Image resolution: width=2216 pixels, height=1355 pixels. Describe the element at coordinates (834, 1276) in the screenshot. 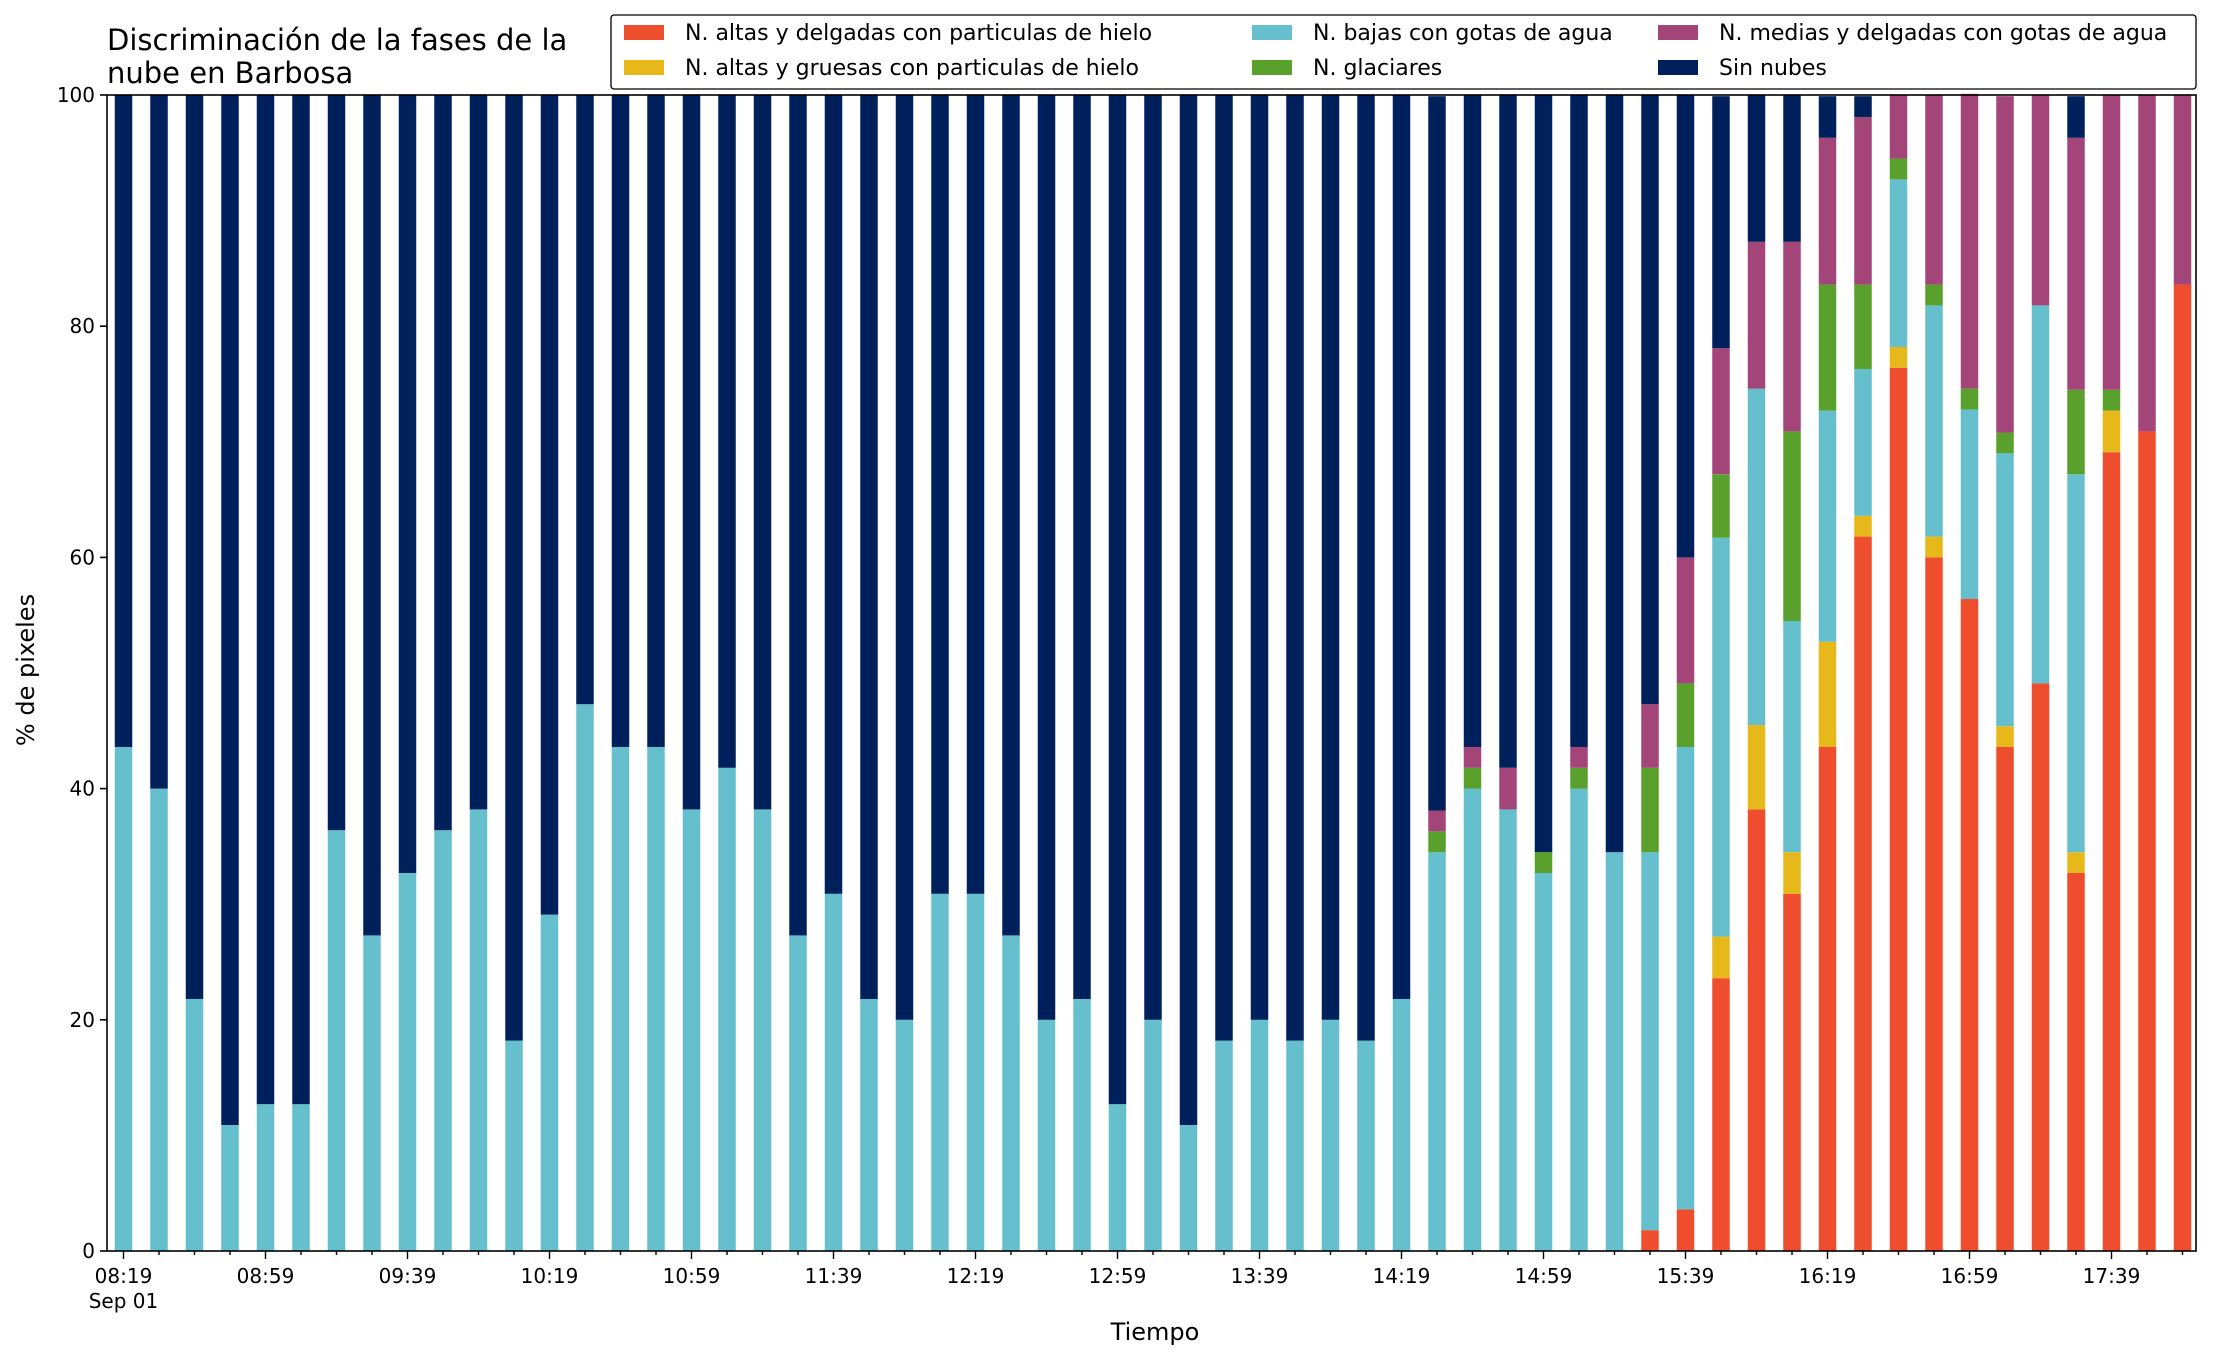

I see `x-tick-label-5: 11:39` at that location.